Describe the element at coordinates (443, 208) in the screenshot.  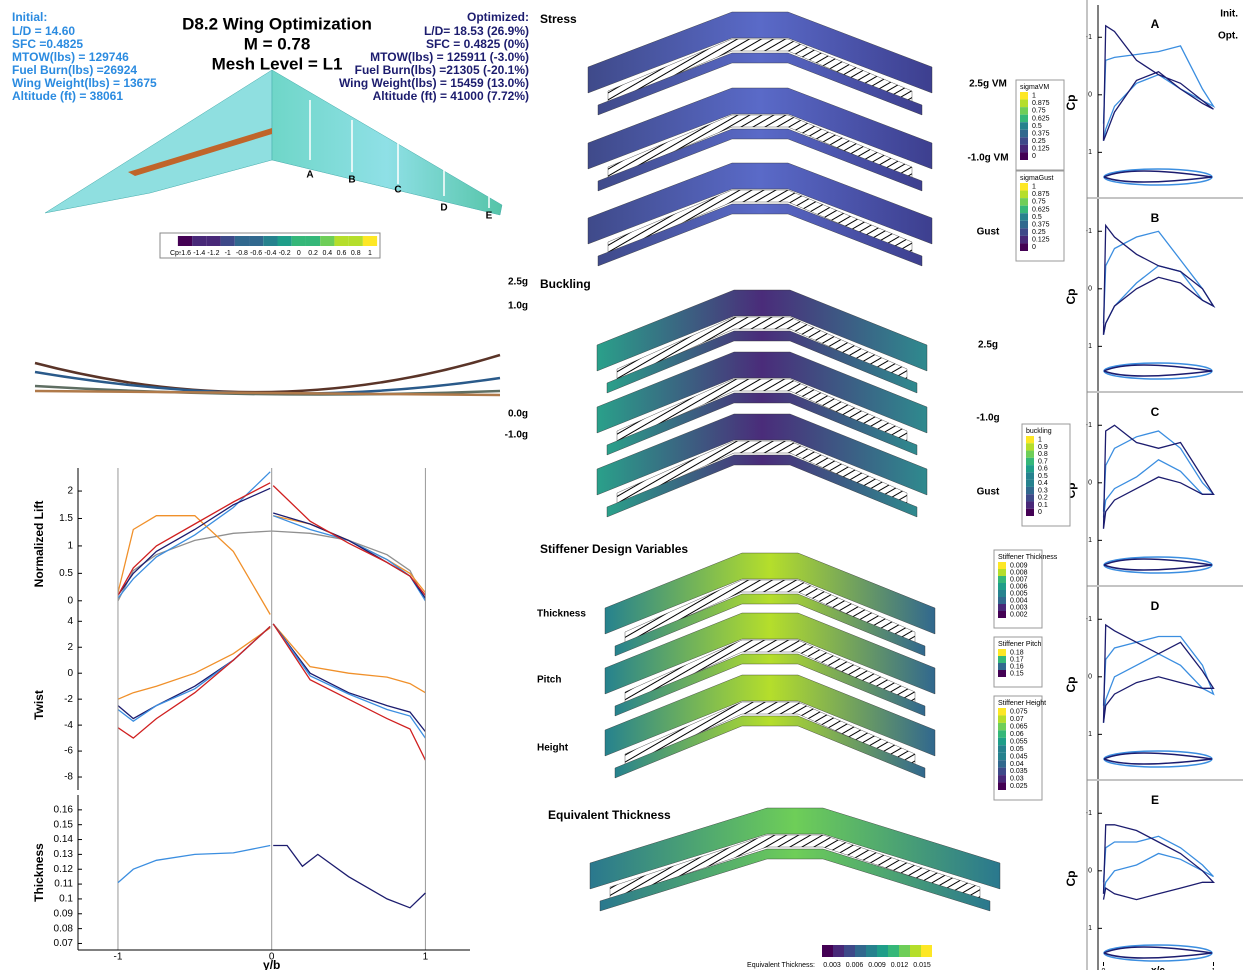
I see `label: D` at that location.